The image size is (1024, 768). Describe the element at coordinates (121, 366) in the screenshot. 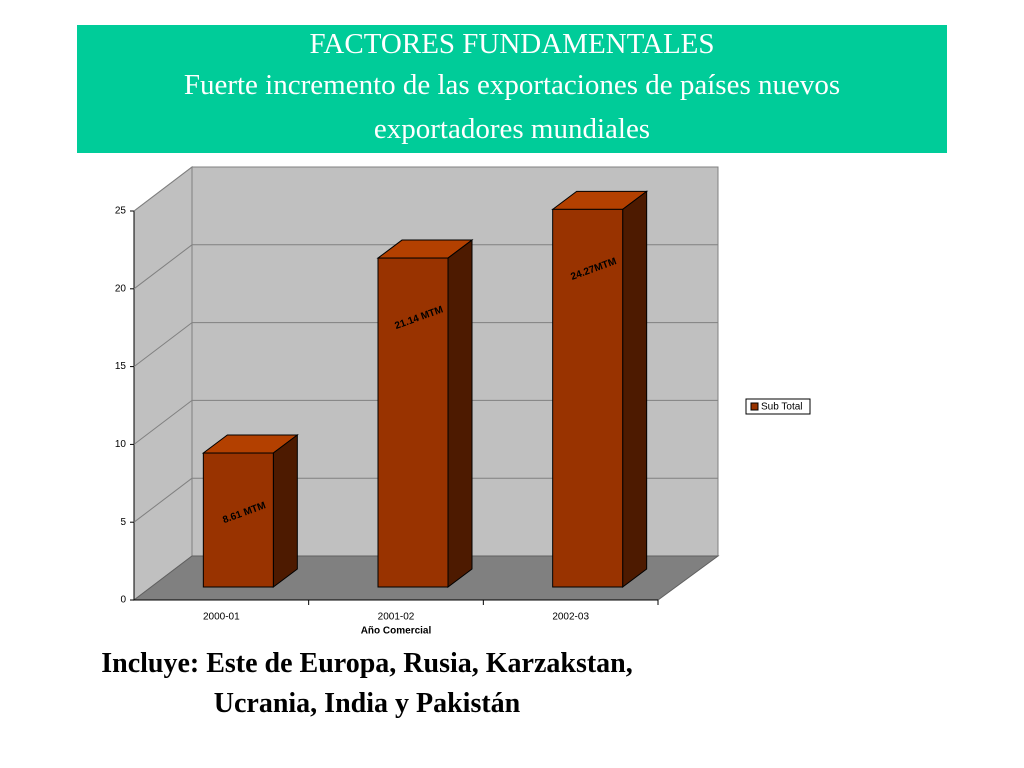

I see `y-tick-label: 15` at that location.